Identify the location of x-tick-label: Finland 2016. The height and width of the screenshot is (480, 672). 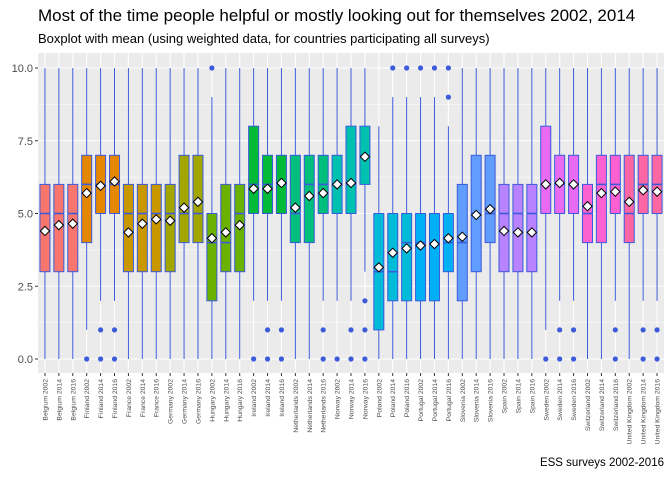
(115, 399).